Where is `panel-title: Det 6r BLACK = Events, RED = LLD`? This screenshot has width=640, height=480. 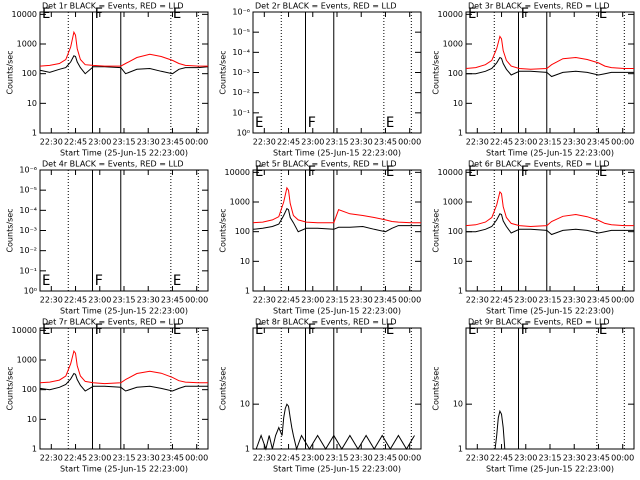 panel-title: Det 6r BLACK = Events, RED = LLD is located at coordinates (539, 164).